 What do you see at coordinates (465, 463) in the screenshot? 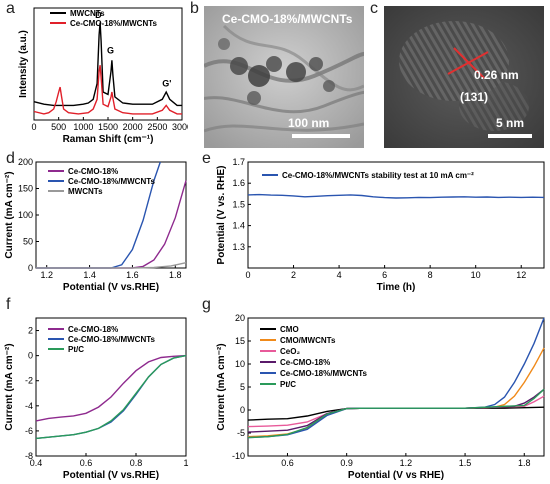
I see `x-tick-label: 1.5` at bounding box center [465, 463].